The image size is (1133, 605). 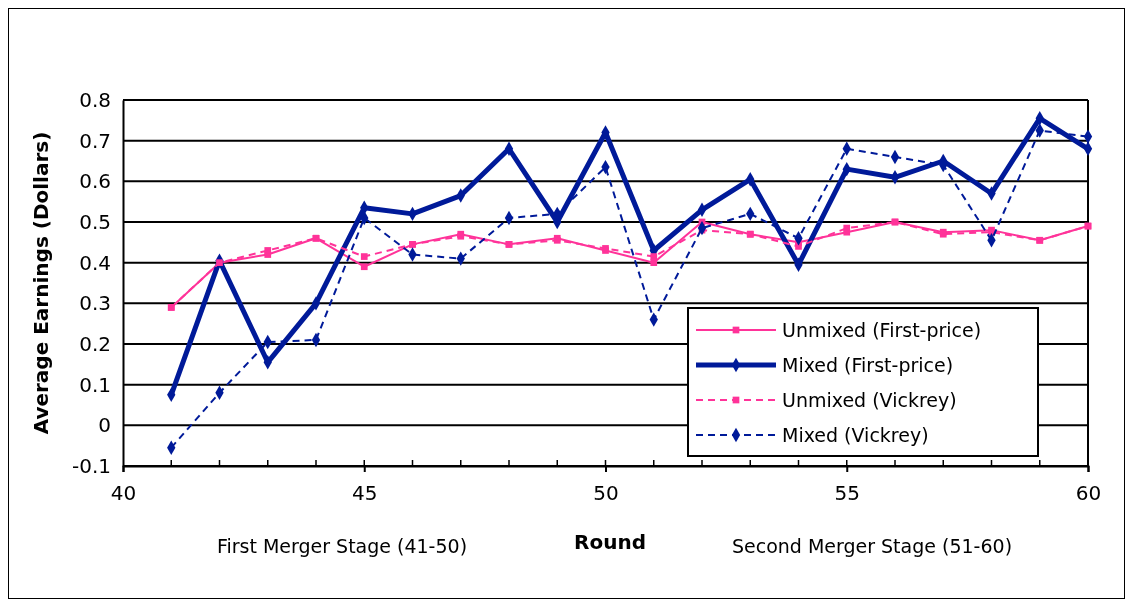 What do you see at coordinates (882, 330) in the screenshot?
I see `legend-label: Unmixed (First-price)` at bounding box center [882, 330].